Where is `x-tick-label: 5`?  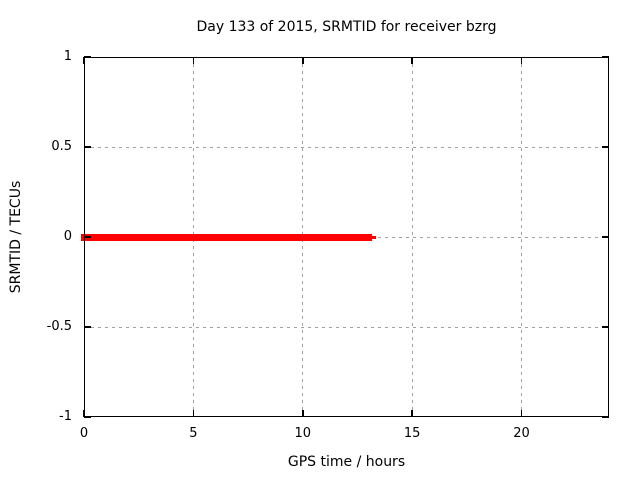
x-tick-label: 5 is located at coordinates (193, 433).